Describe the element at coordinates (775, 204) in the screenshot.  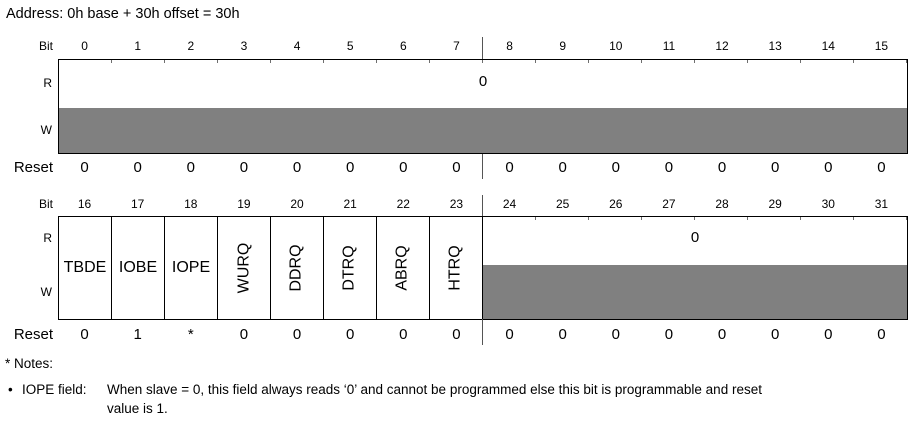
I see `bit-number: 29` at that location.